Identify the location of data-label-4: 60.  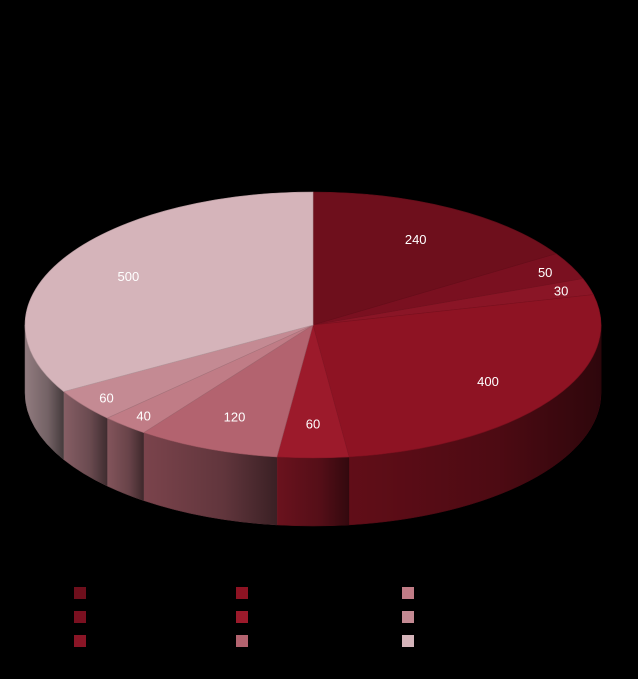
(313, 423).